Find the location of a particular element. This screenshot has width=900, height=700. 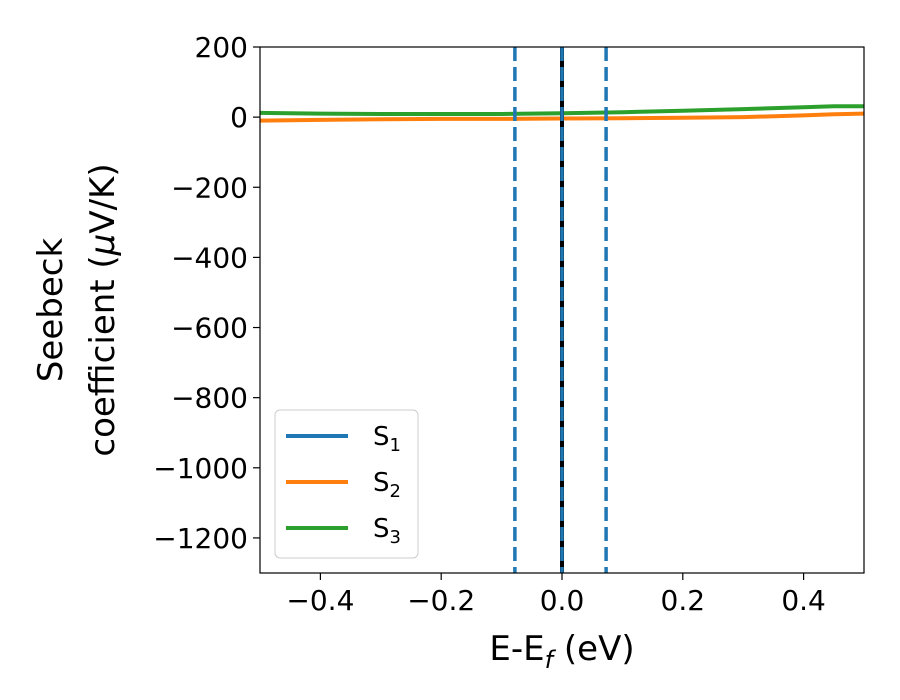

y-axis-title-line2: coefficient (μV/K) is located at coordinates (103, 309).